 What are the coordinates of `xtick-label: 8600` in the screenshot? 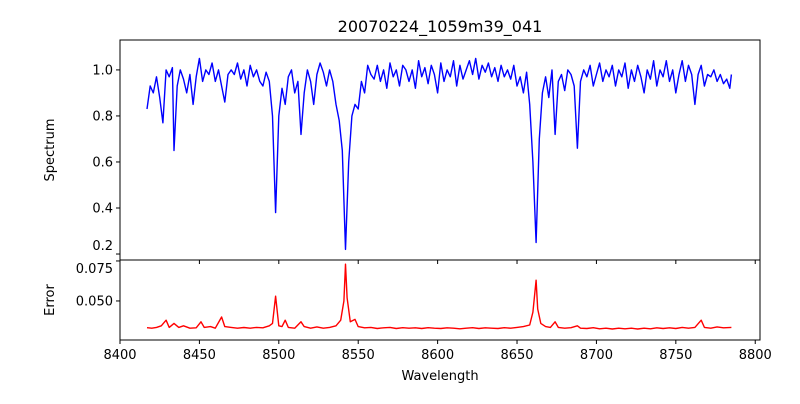 It's located at (437, 355).